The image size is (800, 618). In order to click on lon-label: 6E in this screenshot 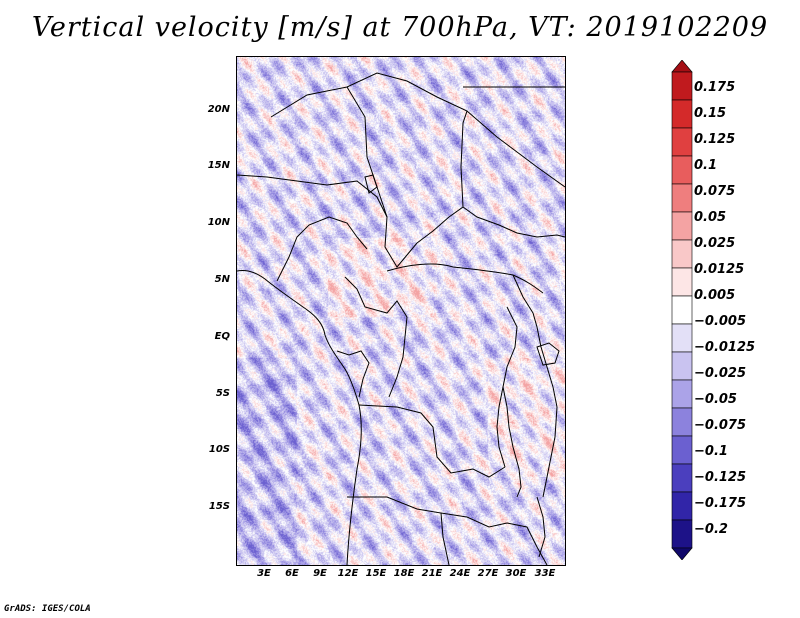, I will do `click(292, 573)`.